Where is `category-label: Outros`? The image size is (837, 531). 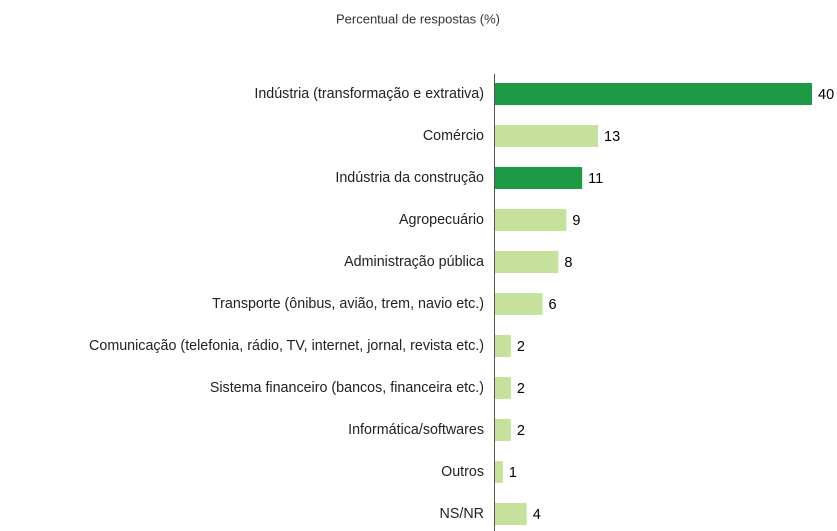 category-label: Outros is located at coordinates (462, 472).